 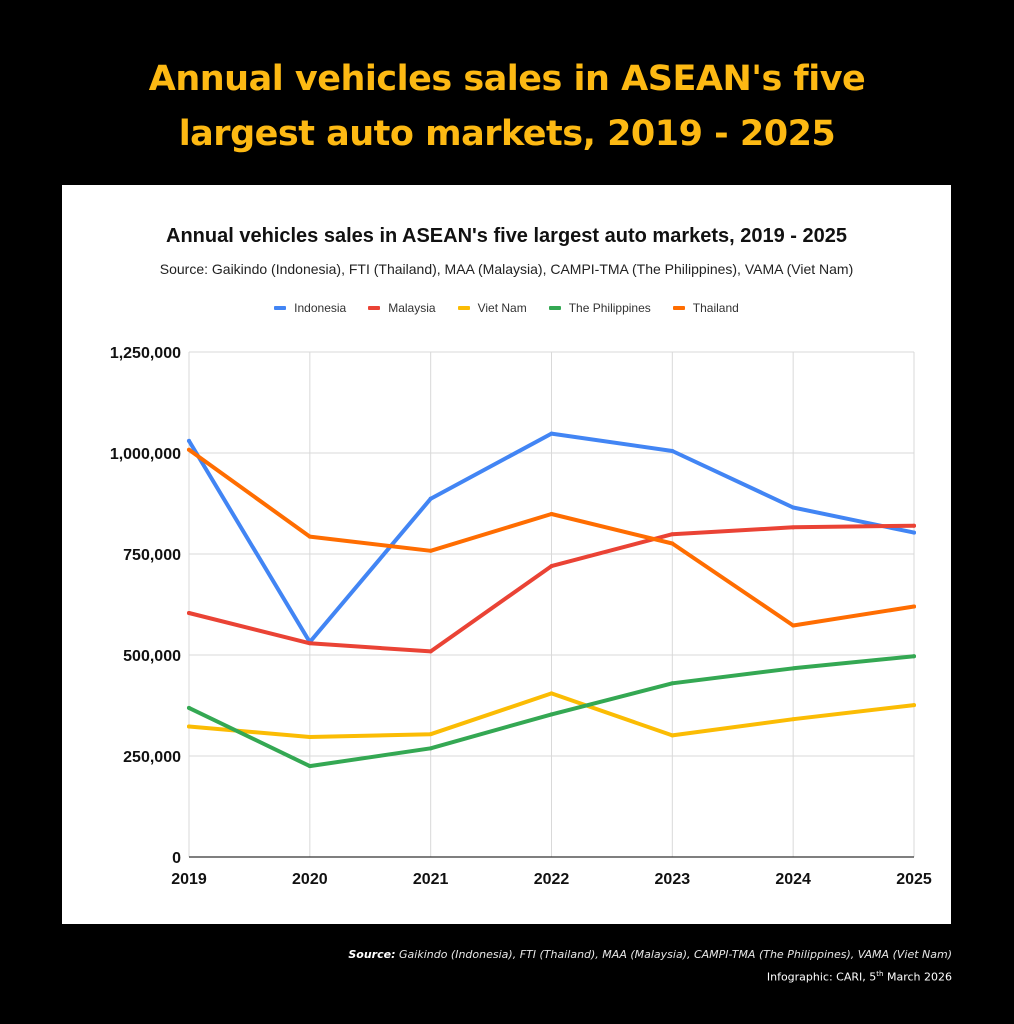 What do you see at coordinates (917, 977) in the screenshot?
I see `footer-credit-suffix: March 2026` at bounding box center [917, 977].